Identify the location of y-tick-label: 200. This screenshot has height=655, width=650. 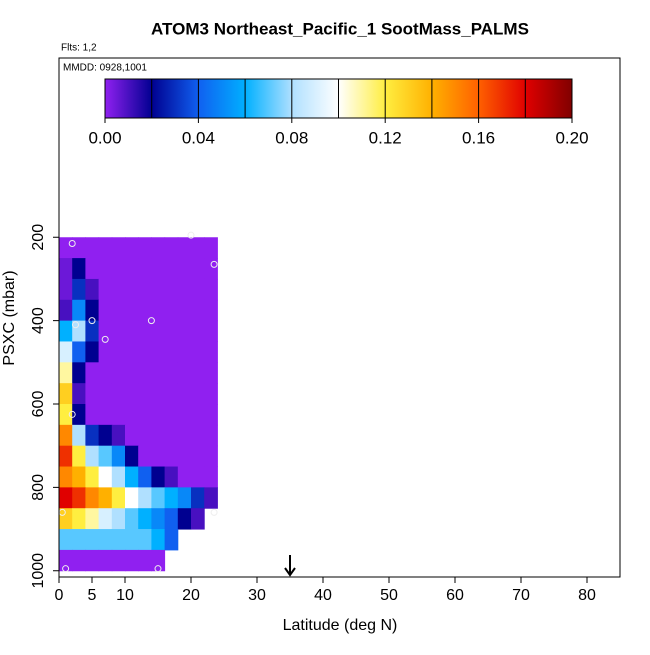
(38, 237).